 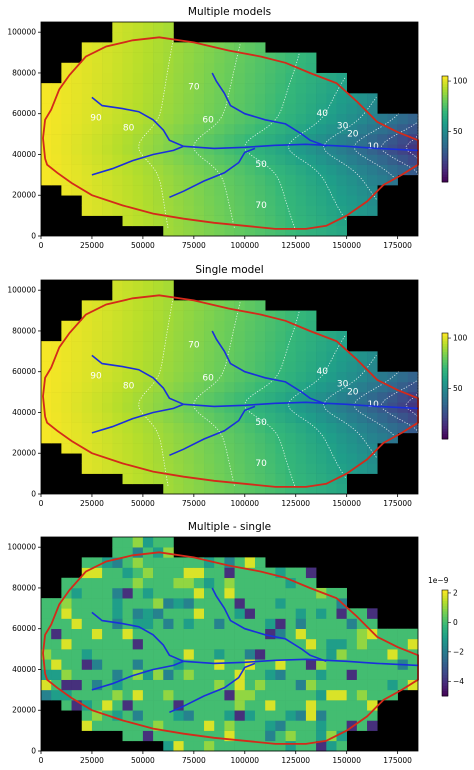 What do you see at coordinates (24, 195) in the screenshot?
I see `y-tick-label: 20000` at bounding box center [24, 195].